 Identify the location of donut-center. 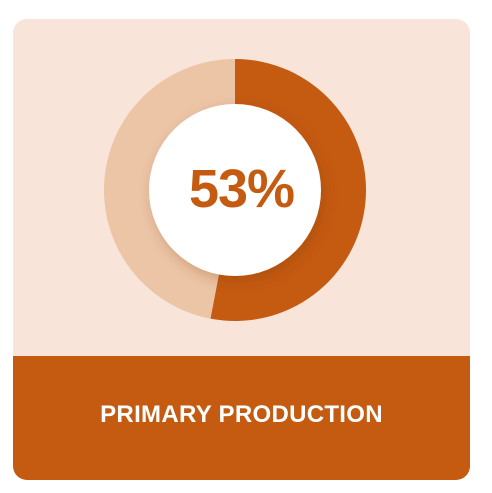
(235, 190).